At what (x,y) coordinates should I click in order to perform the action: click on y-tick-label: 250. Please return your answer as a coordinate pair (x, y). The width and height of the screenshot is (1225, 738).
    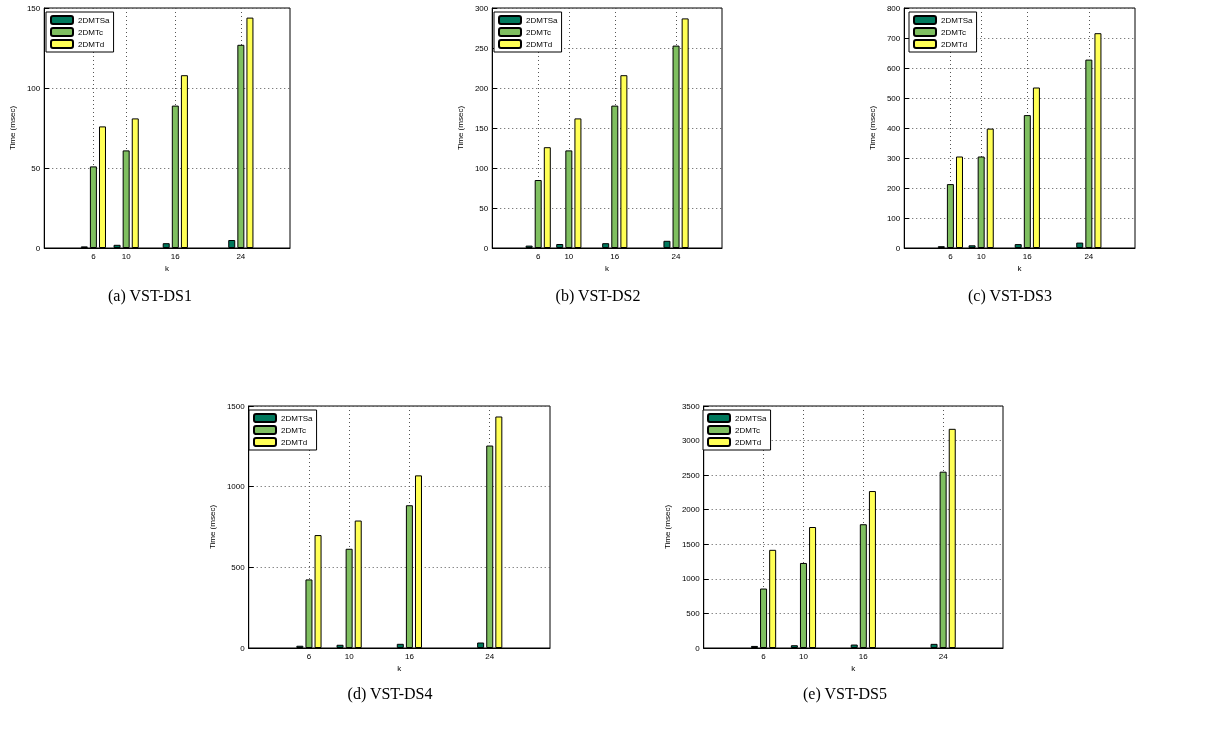
    Looking at the image, I should click on (481, 48).